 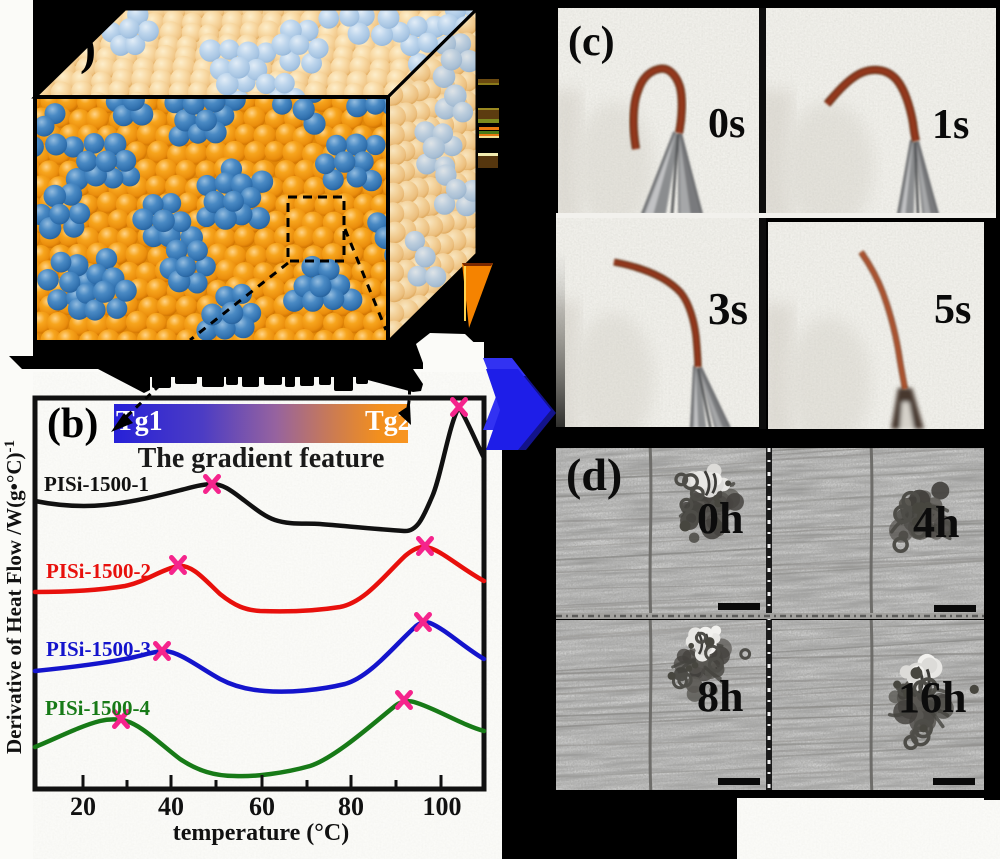 I want to click on svg-text: 3s, so click(x=728, y=309).